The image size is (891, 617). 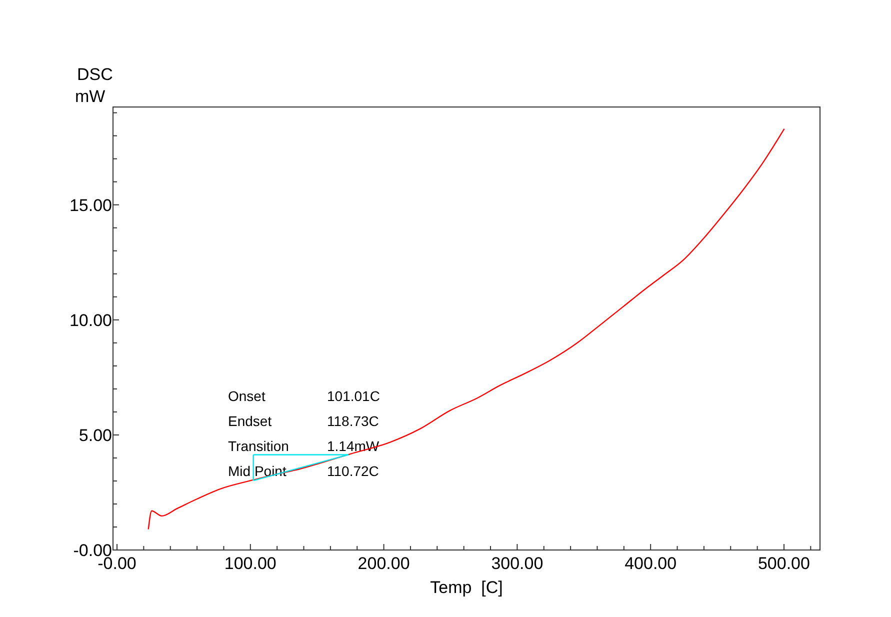 I want to click on annotation: 110.72C, so click(x=353, y=471).